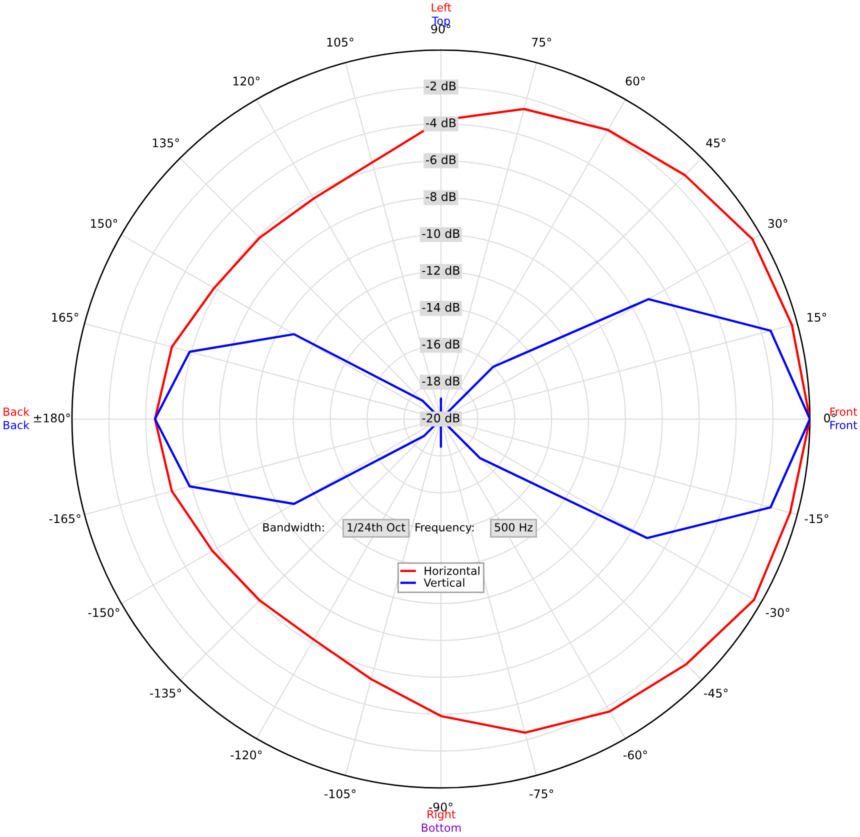 The height and width of the screenshot is (837, 860). I want to click on y-tick-label: -6 dB, so click(441, 159).